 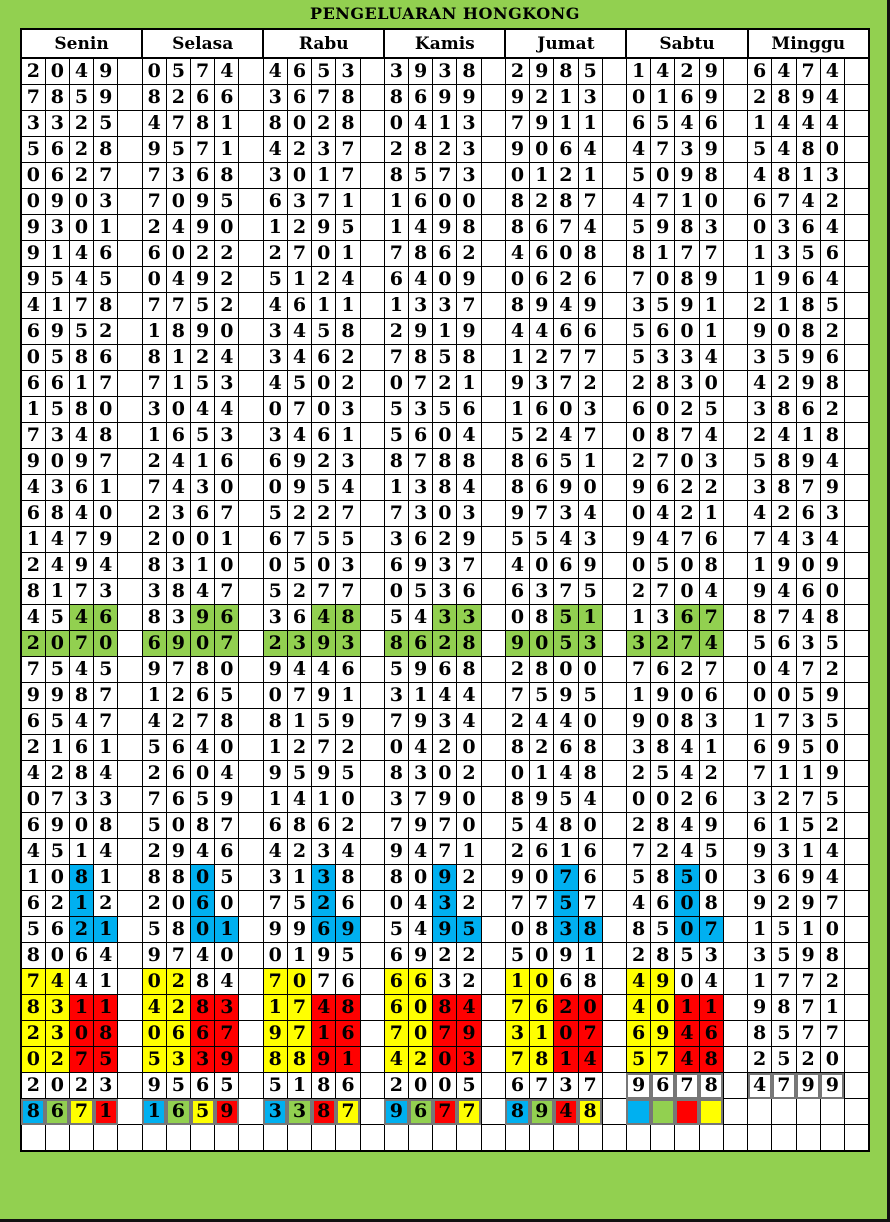 What do you see at coordinates (445, 43) in the screenshot?
I see `day-header-kamis: Kamis` at bounding box center [445, 43].